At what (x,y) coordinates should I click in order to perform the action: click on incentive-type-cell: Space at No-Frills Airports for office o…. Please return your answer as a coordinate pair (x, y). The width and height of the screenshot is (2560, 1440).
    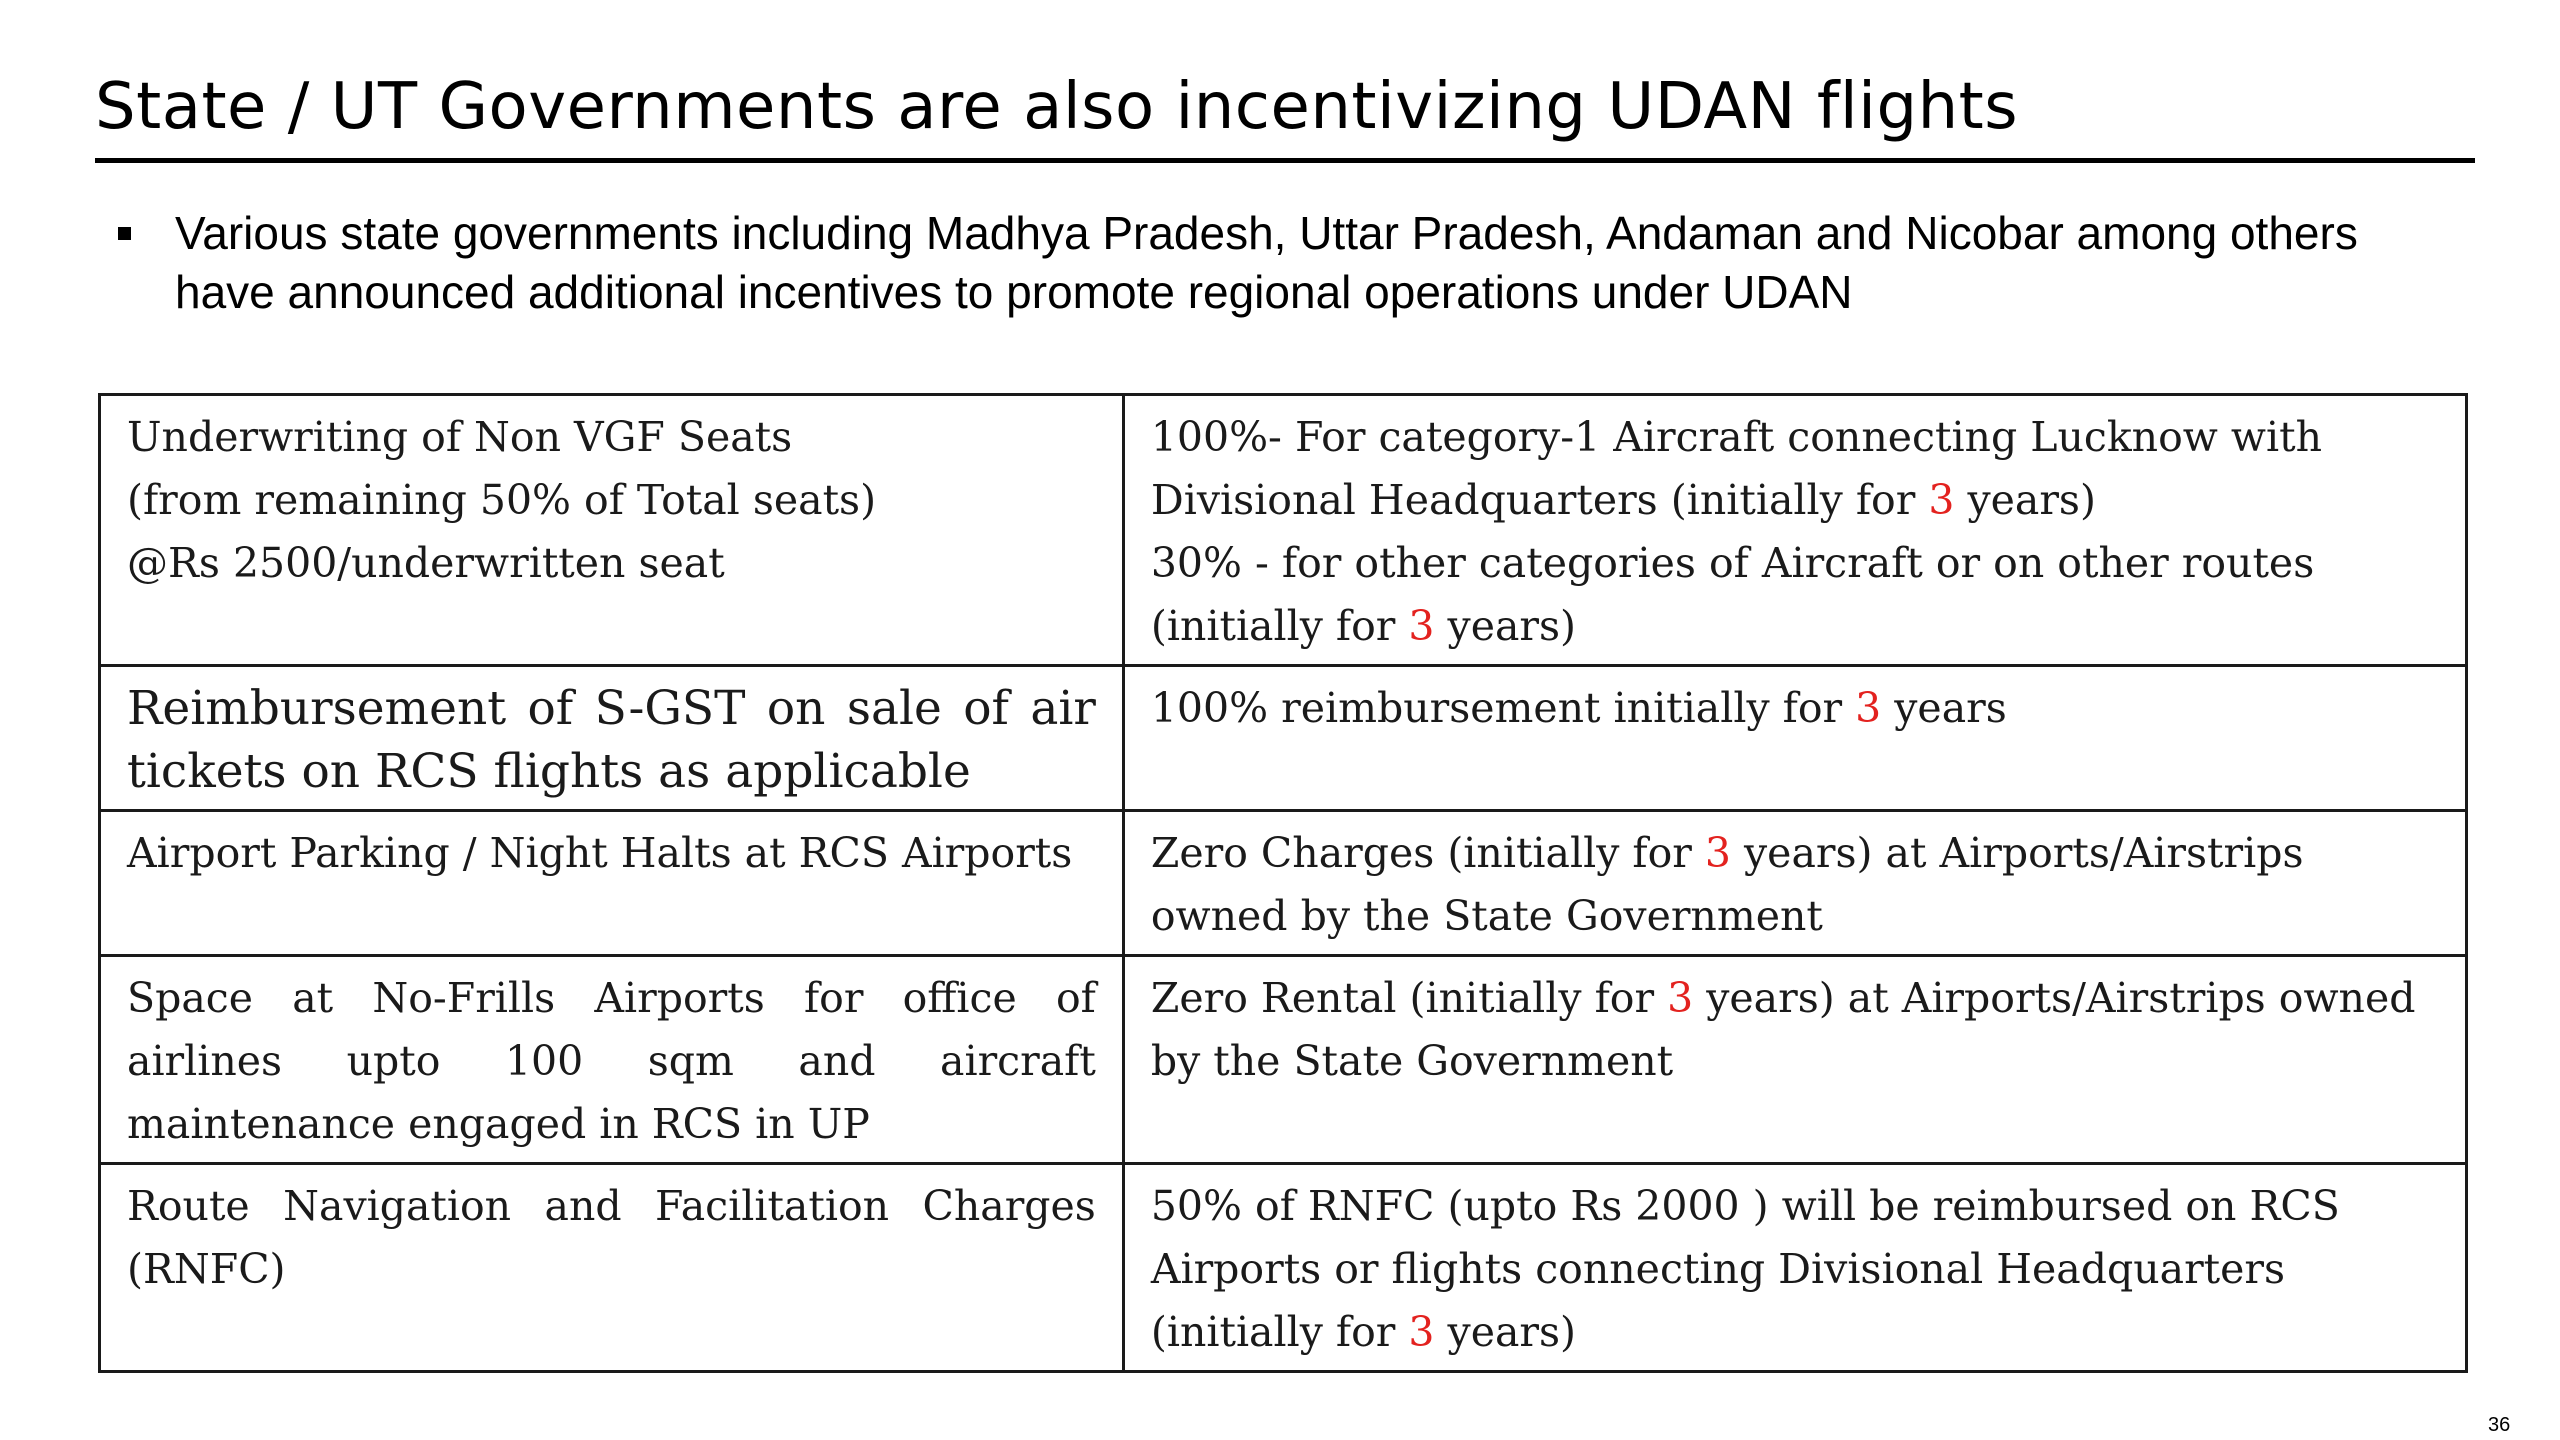
    Looking at the image, I should click on (611, 1059).